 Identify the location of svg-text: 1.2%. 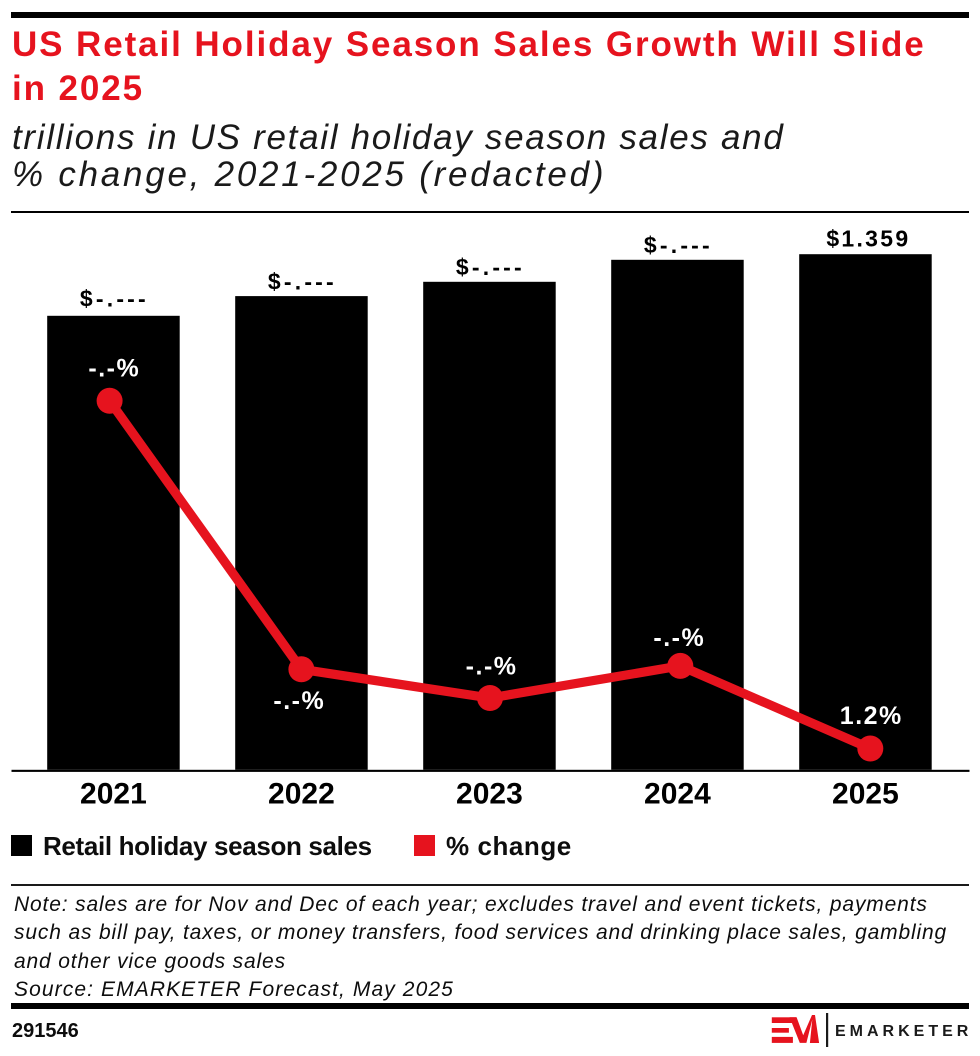
(871, 716).